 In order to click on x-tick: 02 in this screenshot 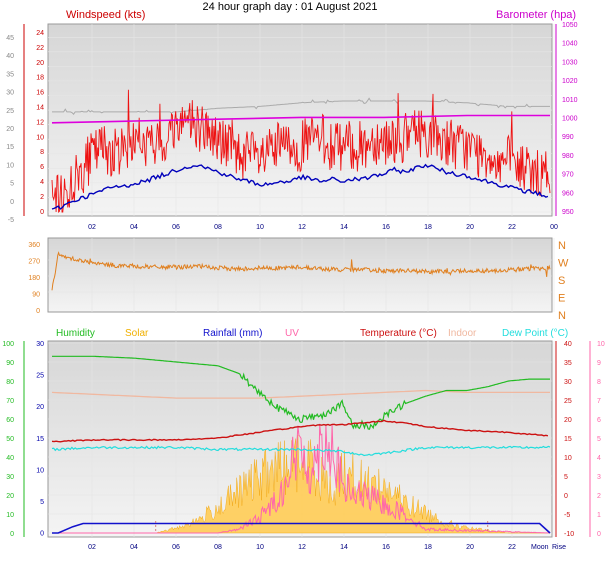, I will do `click(92, 227)`.